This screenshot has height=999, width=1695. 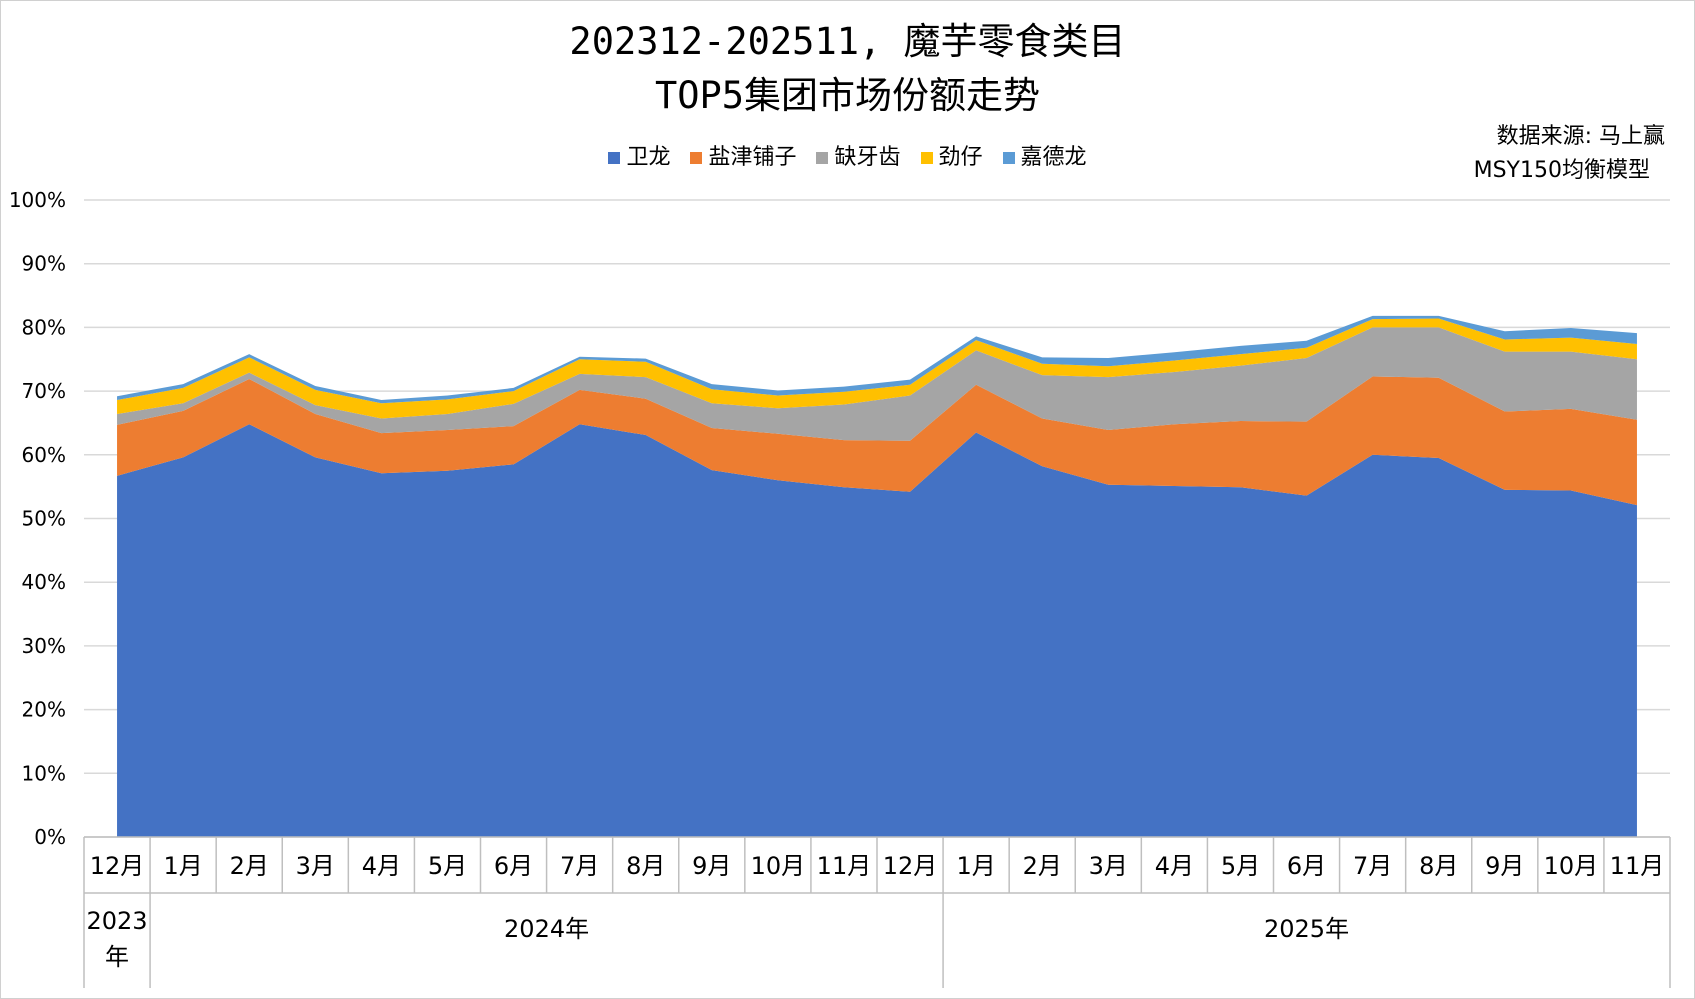 What do you see at coordinates (117, 921) in the screenshot?
I see `group-label: 2023` at bounding box center [117, 921].